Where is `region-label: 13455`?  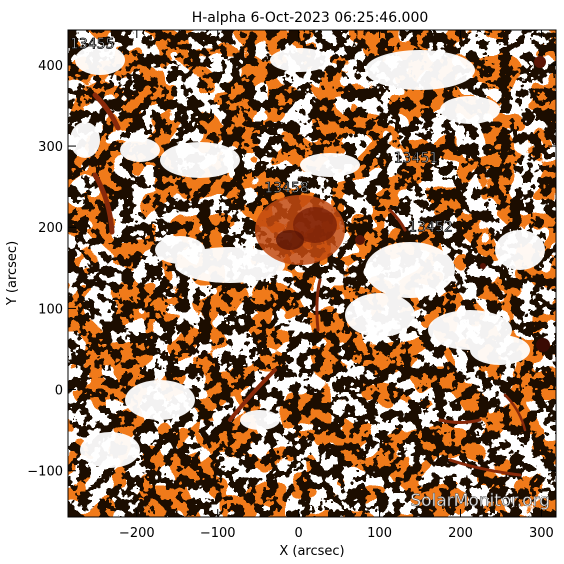
region-label: 13455 is located at coordinates (92, 45).